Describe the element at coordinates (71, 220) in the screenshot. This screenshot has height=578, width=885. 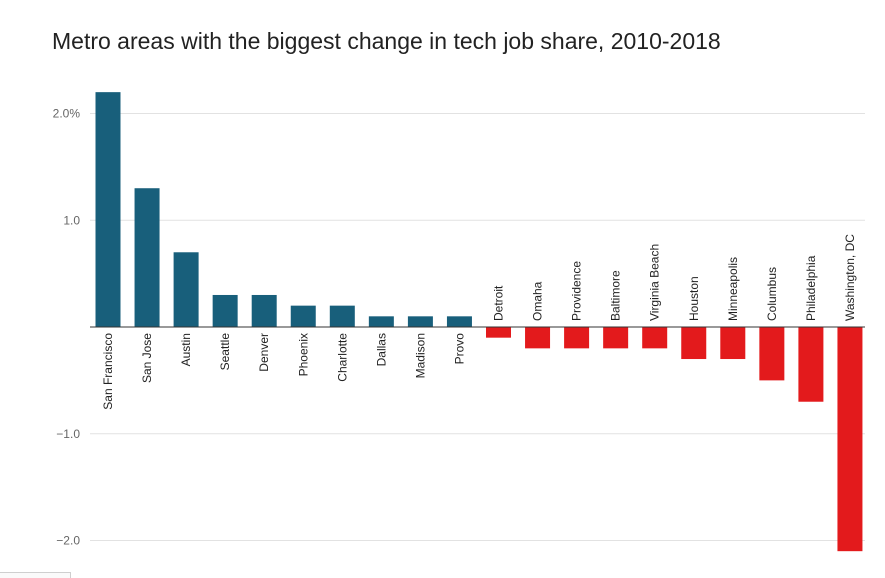
I see `y-tick-label: 1.0` at that location.